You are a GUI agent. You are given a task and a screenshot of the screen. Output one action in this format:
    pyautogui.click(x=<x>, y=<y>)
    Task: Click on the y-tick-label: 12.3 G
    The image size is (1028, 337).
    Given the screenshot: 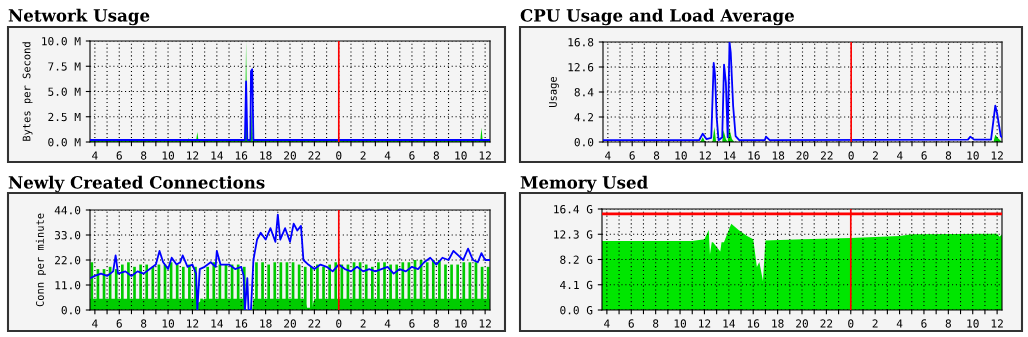 What is the action you would take?
    pyautogui.click(x=573, y=234)
    